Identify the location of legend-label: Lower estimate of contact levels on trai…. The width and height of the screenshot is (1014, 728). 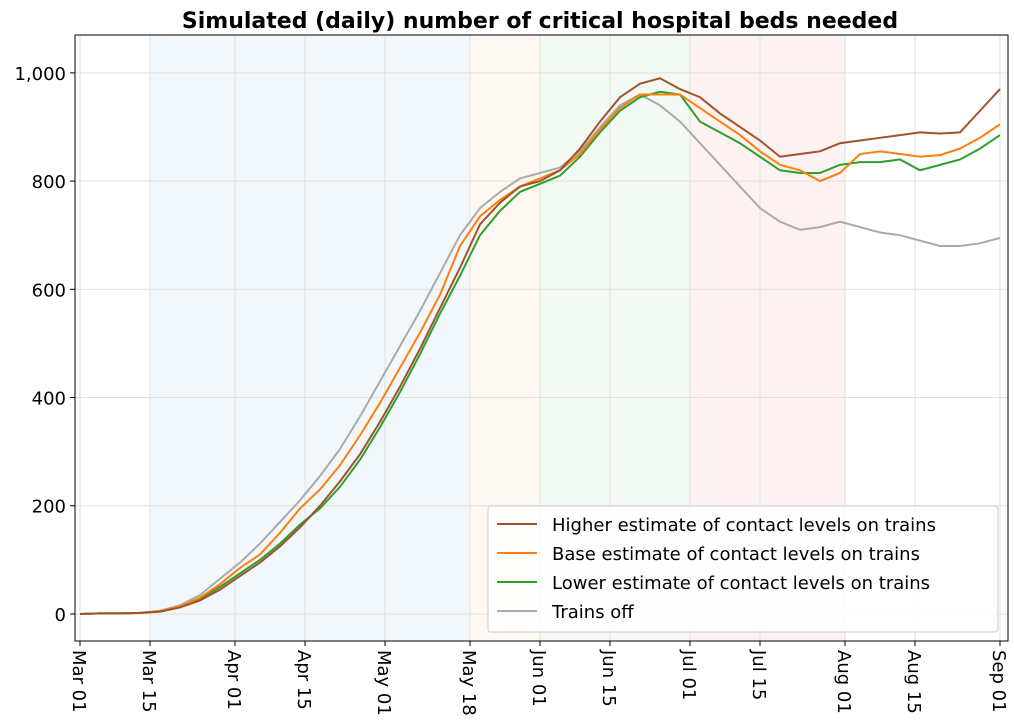
(741, 583).